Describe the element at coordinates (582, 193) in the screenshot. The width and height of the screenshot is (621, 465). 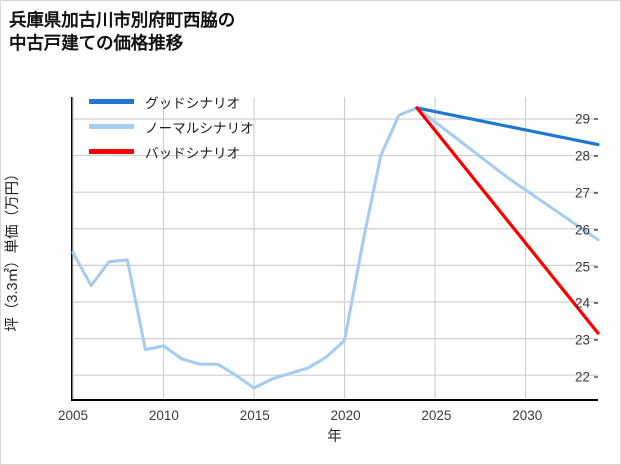
I see `y-tick-label: 27` at that location.